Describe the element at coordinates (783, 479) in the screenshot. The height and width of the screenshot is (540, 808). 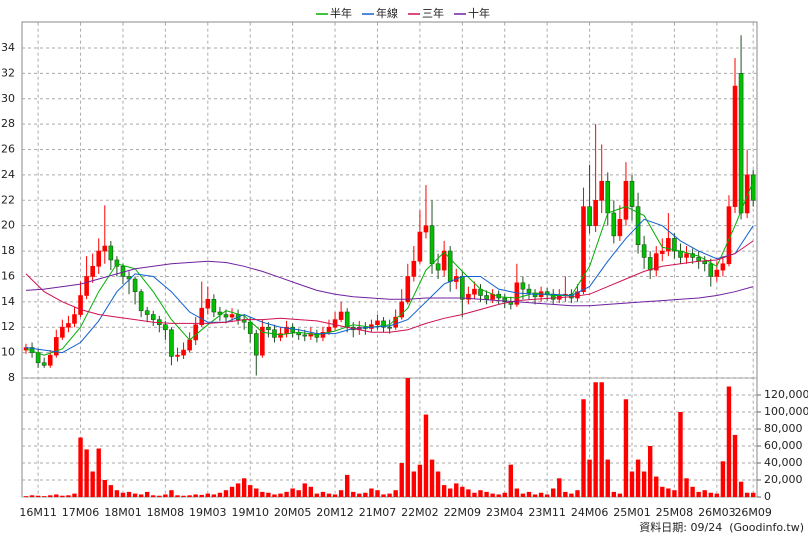
I see `y2-tick-label: 20,000` at that location.